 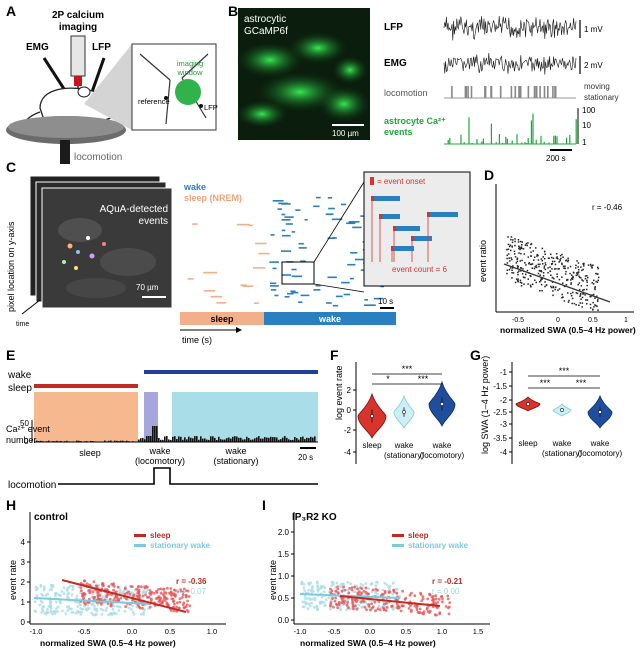 What do you see at coordinates (20, 388) in the screenshot?
I see `e-sleep-label: sleep` at bounding box center [20, 388].